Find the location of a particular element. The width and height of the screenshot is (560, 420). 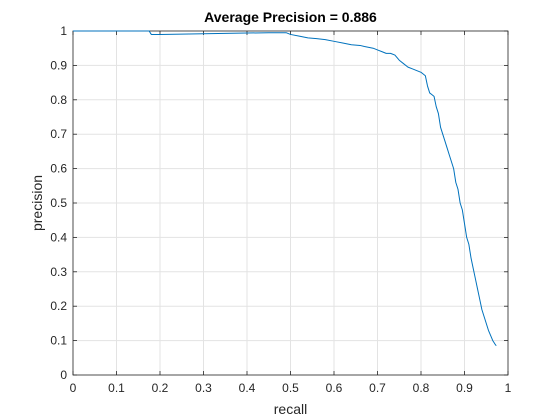

x-tick-label: 0.4 is located at coordinates (247, 388).